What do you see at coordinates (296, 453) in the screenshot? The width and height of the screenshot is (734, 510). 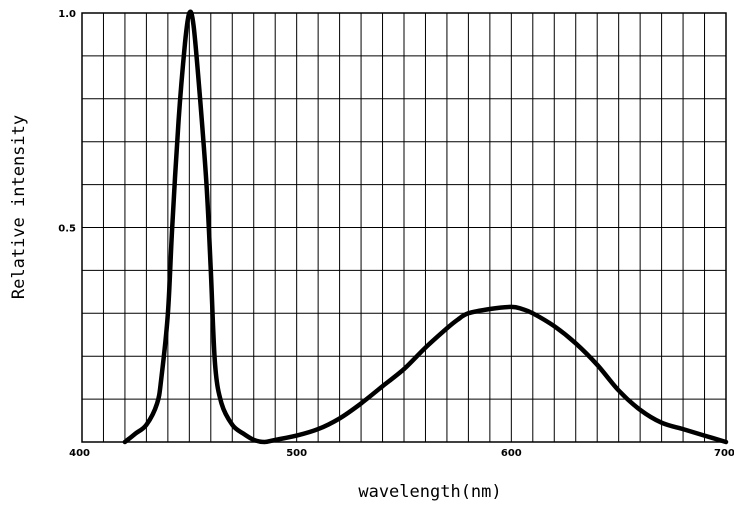 I see `x-tick-label: 500` at bounding box center [296, 453].